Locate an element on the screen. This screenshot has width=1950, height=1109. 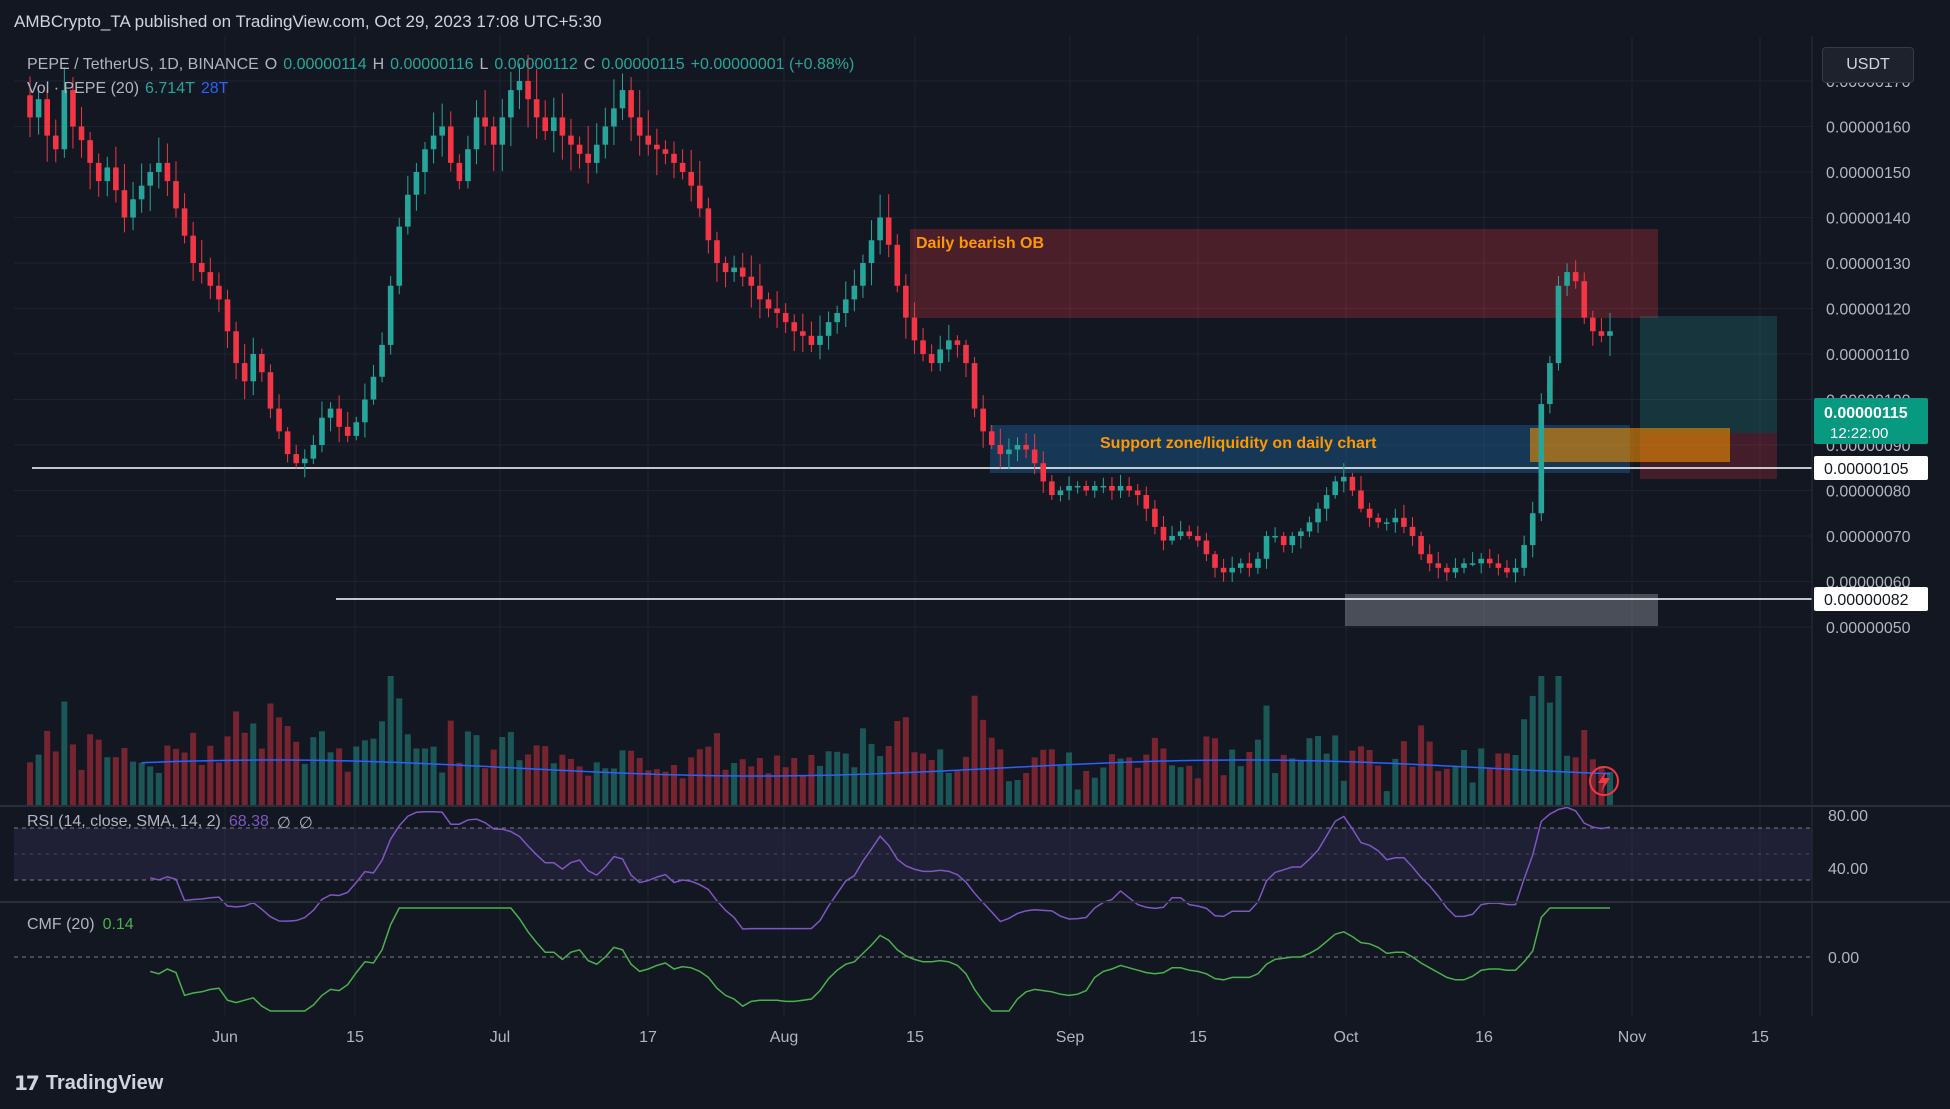
rsi-tick-label: 40.00 is located at coordinates (1848, 869).